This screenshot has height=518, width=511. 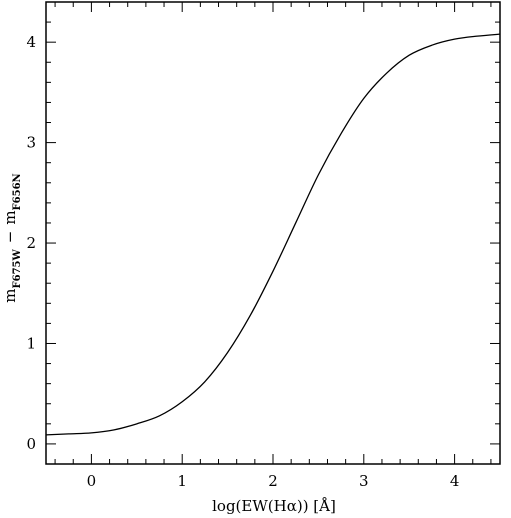 What do you see at coordinates (31, 444) in the screenshot?
I see `y-tick-label: 0` at bounding box center [31, 444].